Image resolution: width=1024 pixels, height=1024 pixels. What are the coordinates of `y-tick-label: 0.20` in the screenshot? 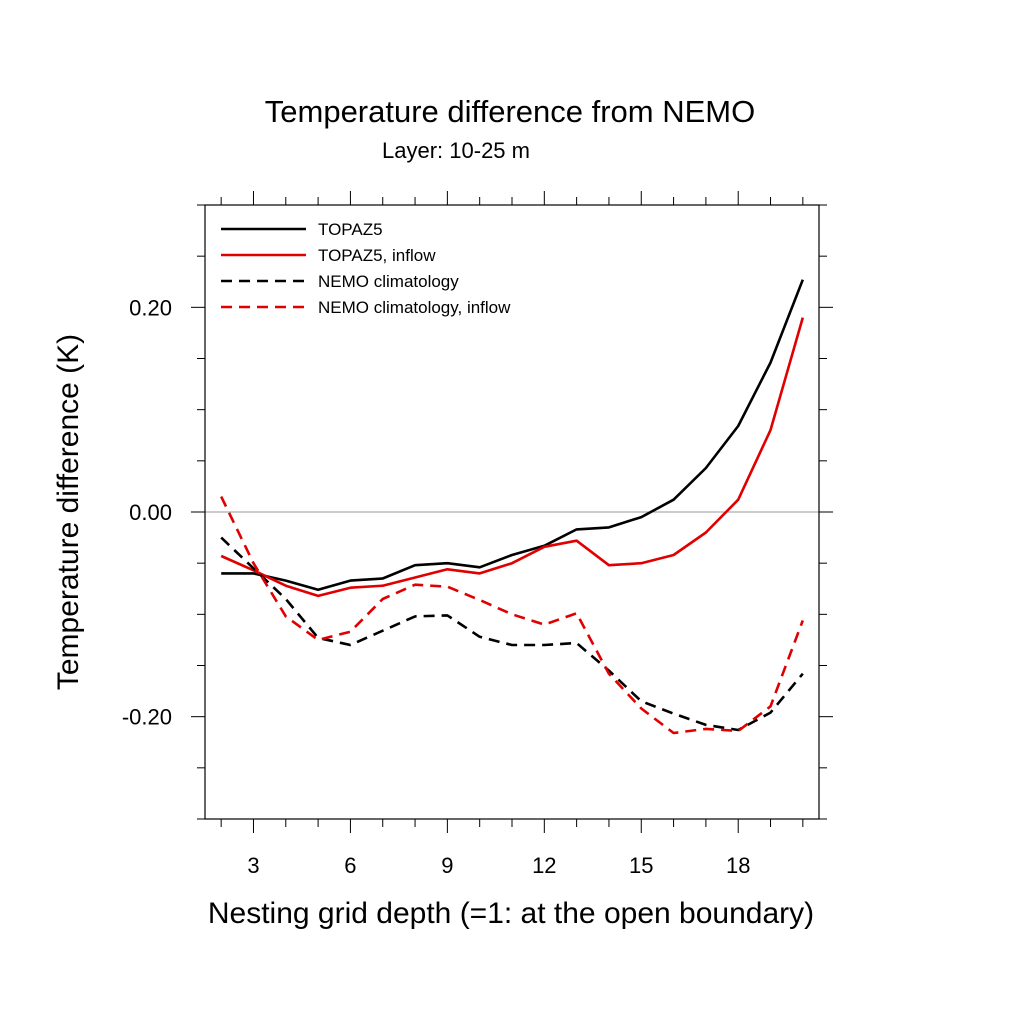 It's located at (150, 307).